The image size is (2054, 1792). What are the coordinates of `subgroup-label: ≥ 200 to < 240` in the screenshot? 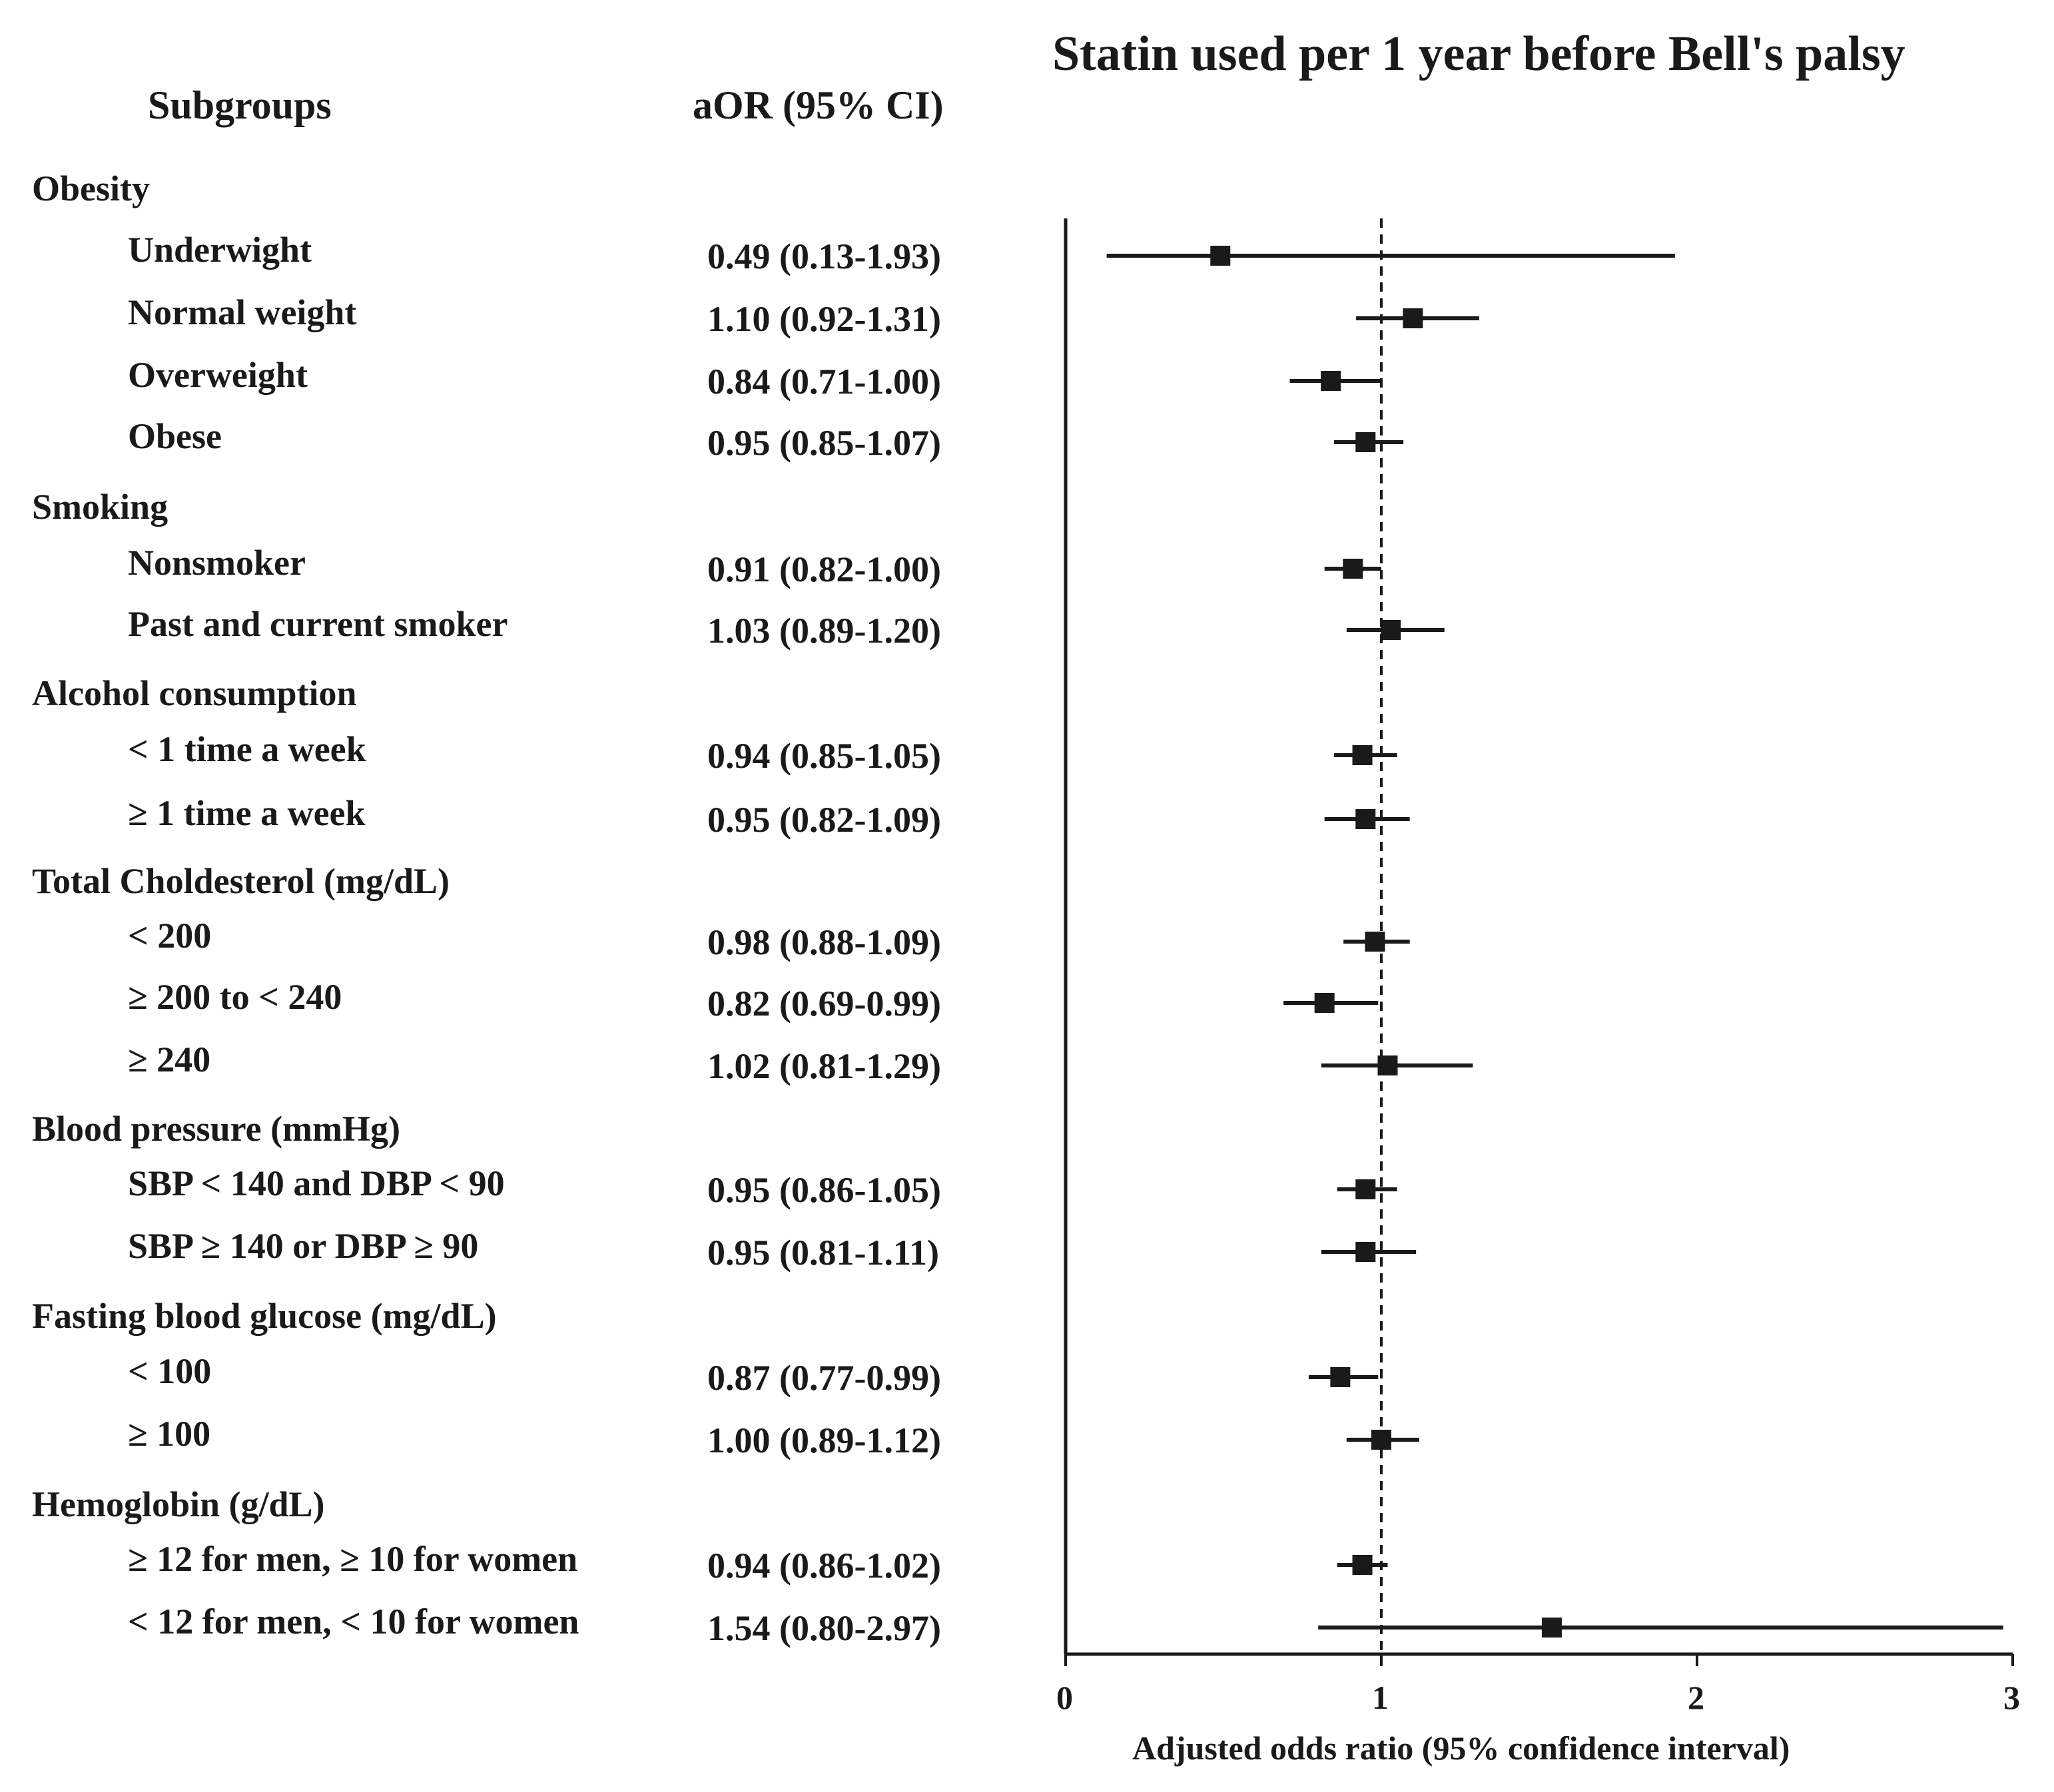 It's located at (235, 997).